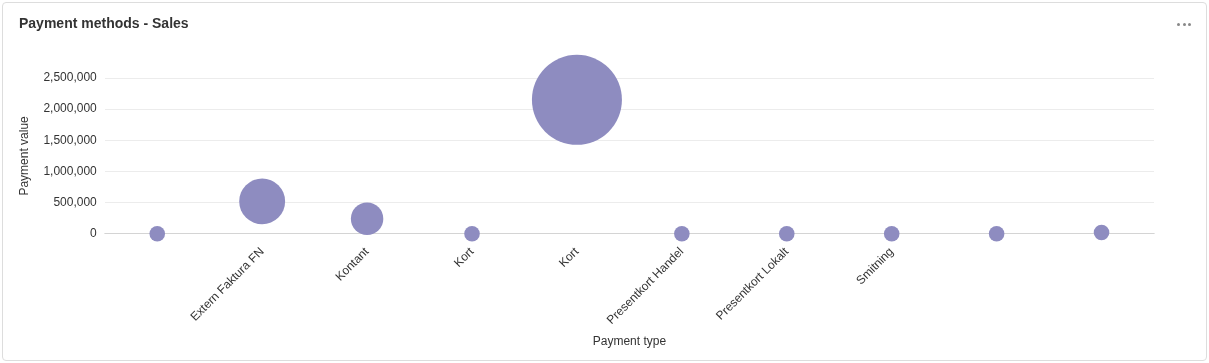 The image size is (1209, 363). What do you see at coordinates (629, 341) in the screenshot?
I see `x-axis-title: Payment type` at bounding box center [629, 341].